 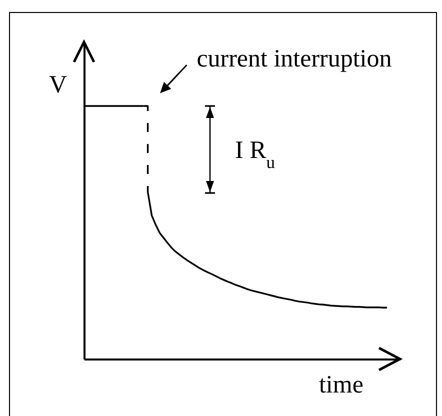 What do you see at coordinates (294, 59) in the screenshot?
I see `text: current interruption` at bounding box center [294, 59].